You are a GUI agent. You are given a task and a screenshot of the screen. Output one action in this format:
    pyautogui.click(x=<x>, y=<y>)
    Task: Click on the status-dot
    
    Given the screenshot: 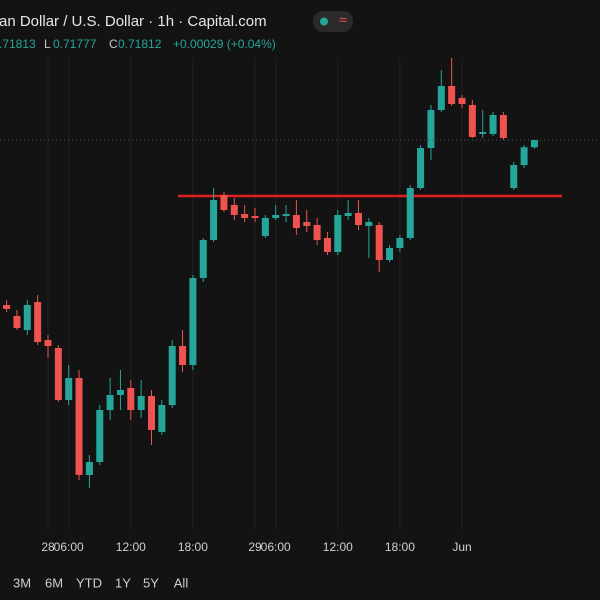 What is the action you would take?
    pyautogui.click(x=324, y=21)
    